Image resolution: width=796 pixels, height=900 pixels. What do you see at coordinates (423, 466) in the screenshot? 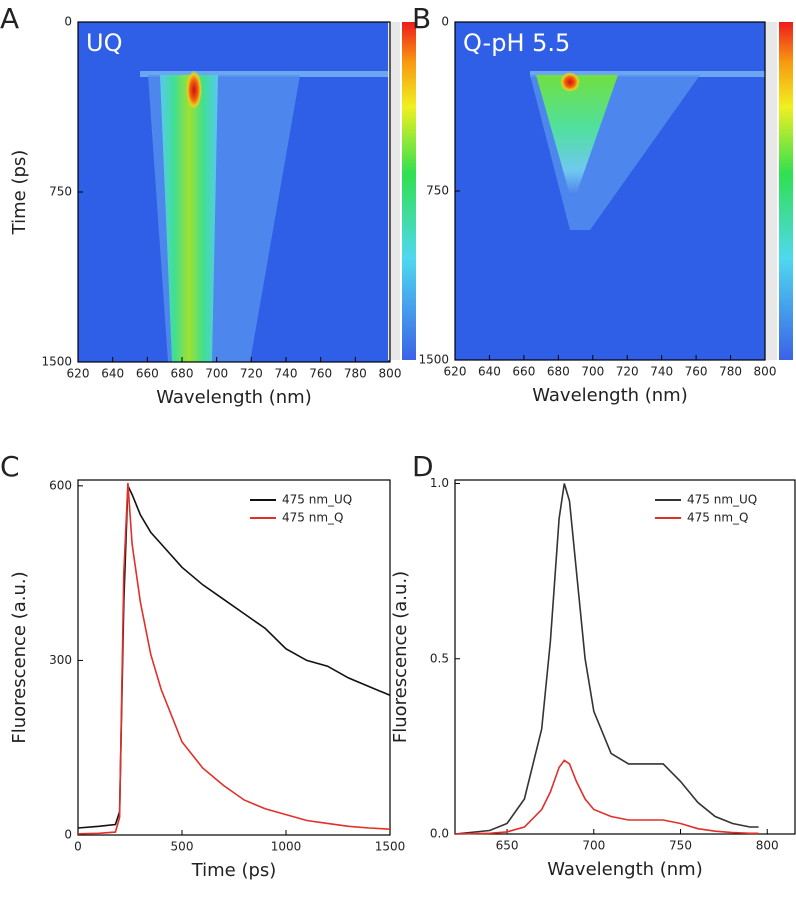
I see `panel-label: D` at bounding box center [423, 466].